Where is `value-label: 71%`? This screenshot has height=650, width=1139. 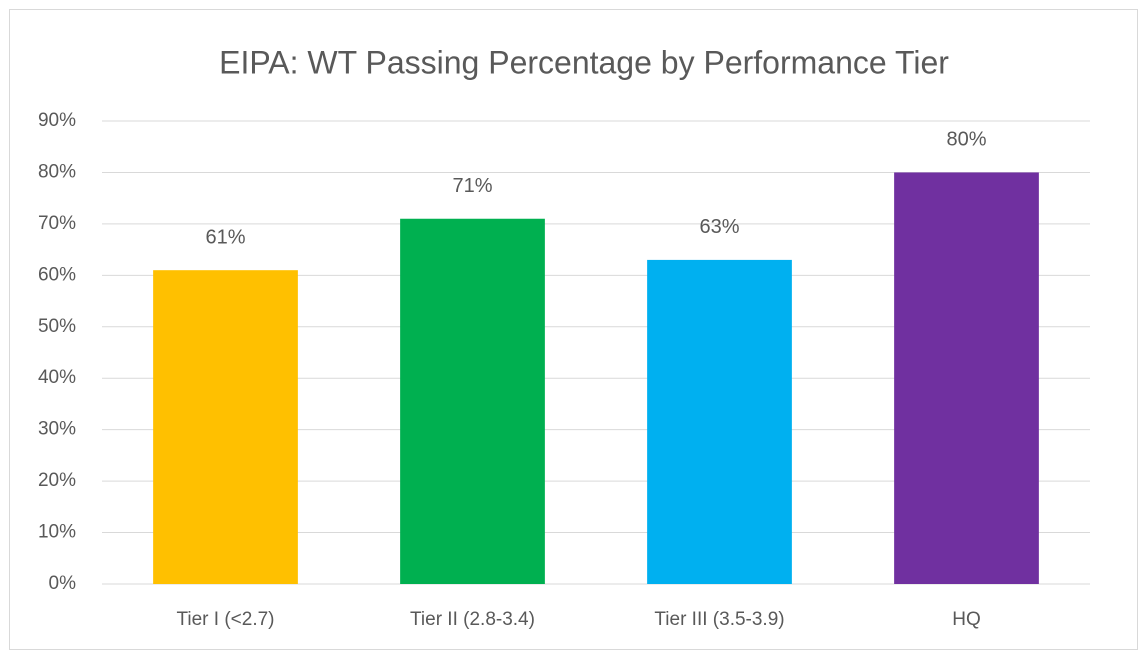
value-label: 71% is located at coordinates (472, 186).